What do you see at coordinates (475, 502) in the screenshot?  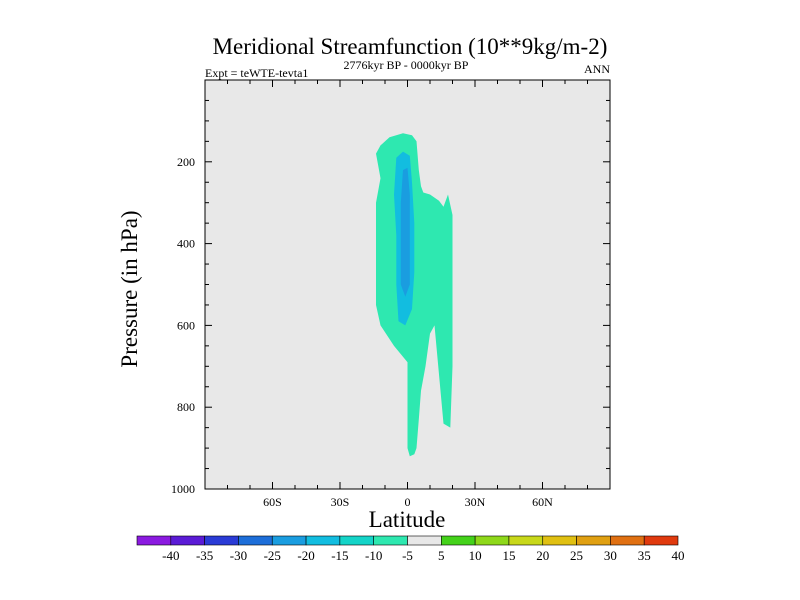 I see `x-tick-label: 30N` at bounding box center [475, 502].